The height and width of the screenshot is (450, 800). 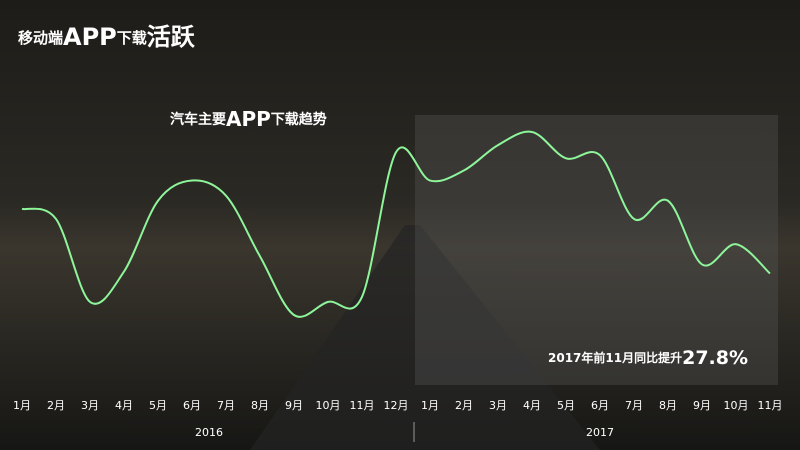 I want to click on title-part: 活跃, so click(x=171, y=37).